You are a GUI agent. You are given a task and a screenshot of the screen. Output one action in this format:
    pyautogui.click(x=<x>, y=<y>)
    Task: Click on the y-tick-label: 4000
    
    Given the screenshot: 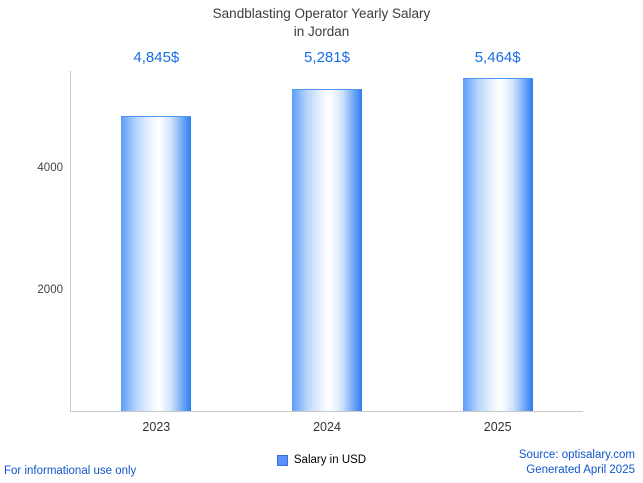 What is the action you would take?
    pyautogui.click(x=50, y=168)
    